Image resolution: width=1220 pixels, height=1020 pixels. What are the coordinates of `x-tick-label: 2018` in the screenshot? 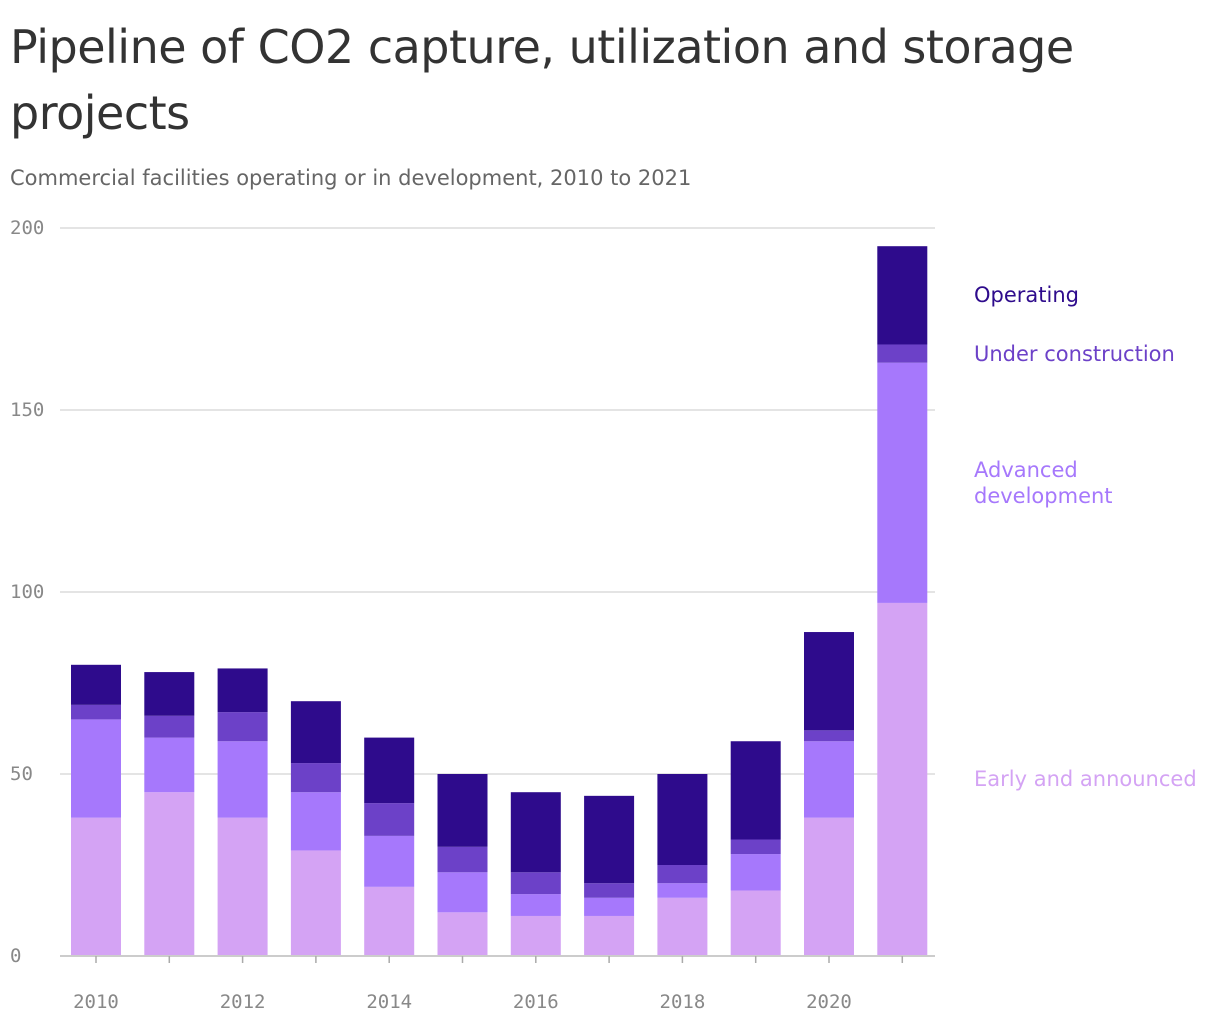 It's located at (683, 1002).